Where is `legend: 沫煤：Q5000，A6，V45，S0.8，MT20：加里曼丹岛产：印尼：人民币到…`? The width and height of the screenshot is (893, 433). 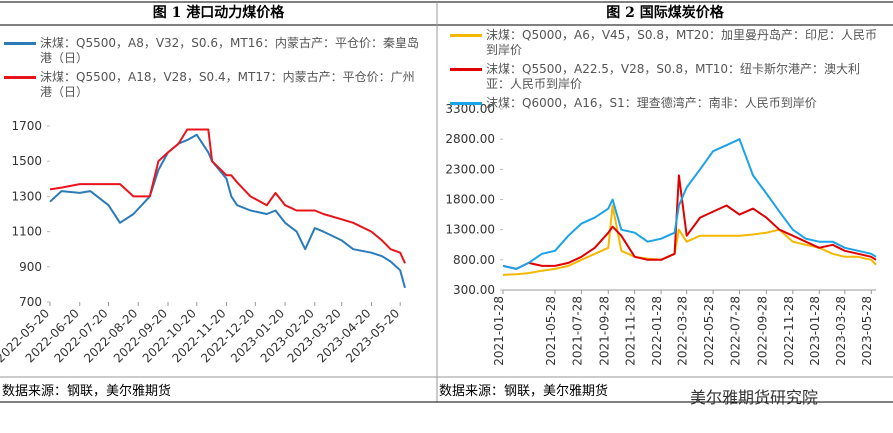 legend: 沫煤：Q5000，A6，V45，S0.8，MT20：加里曼丹岛产：印尼：人民币到… is located at coordinates (665, 71).